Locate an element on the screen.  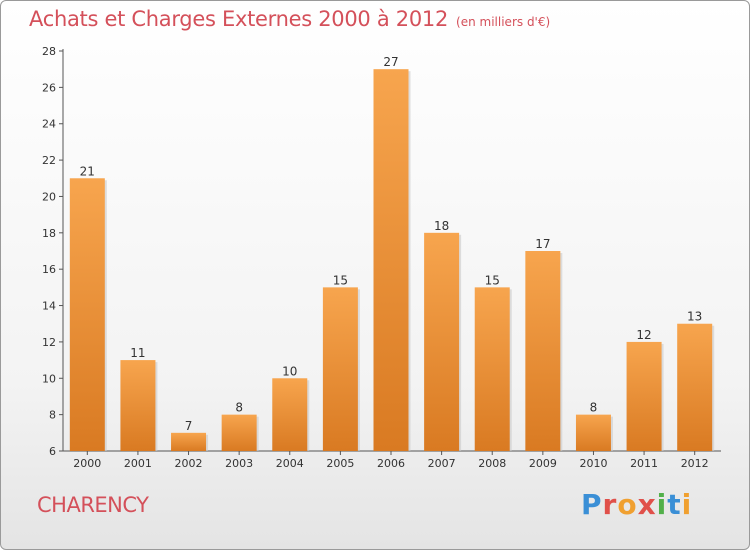
y-tick-label: 6 is located at coordinates (52, 451).